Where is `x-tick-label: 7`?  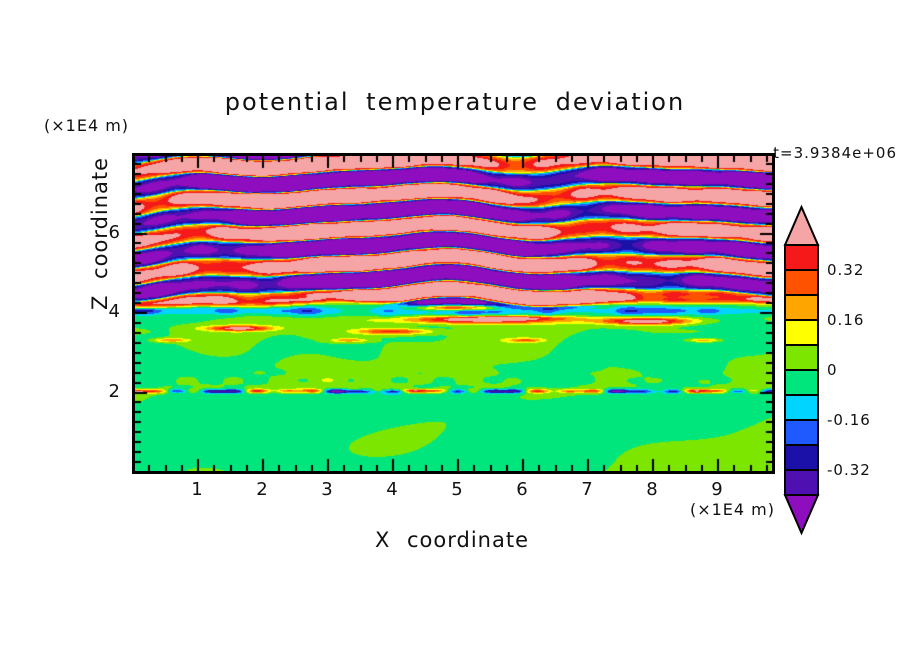 x-tick-label: 7 is located at coordinates (587, 489).